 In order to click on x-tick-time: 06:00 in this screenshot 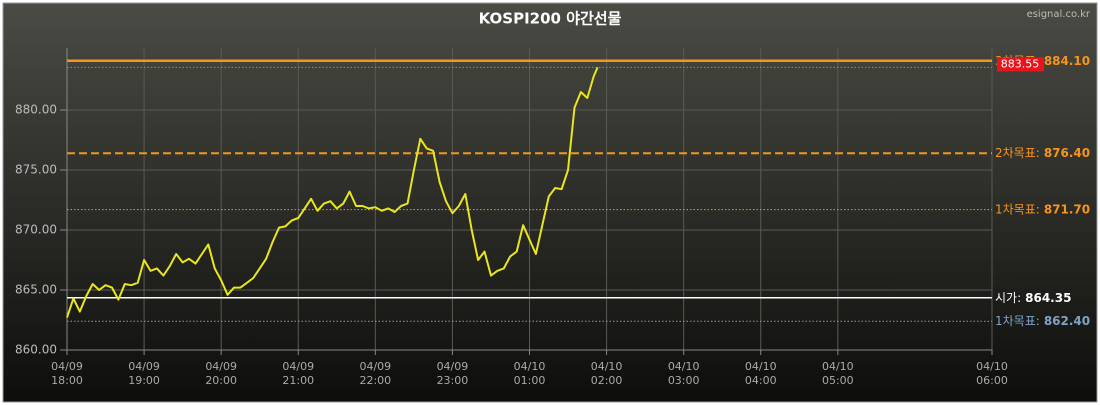, I will do `click(992, 380)`.